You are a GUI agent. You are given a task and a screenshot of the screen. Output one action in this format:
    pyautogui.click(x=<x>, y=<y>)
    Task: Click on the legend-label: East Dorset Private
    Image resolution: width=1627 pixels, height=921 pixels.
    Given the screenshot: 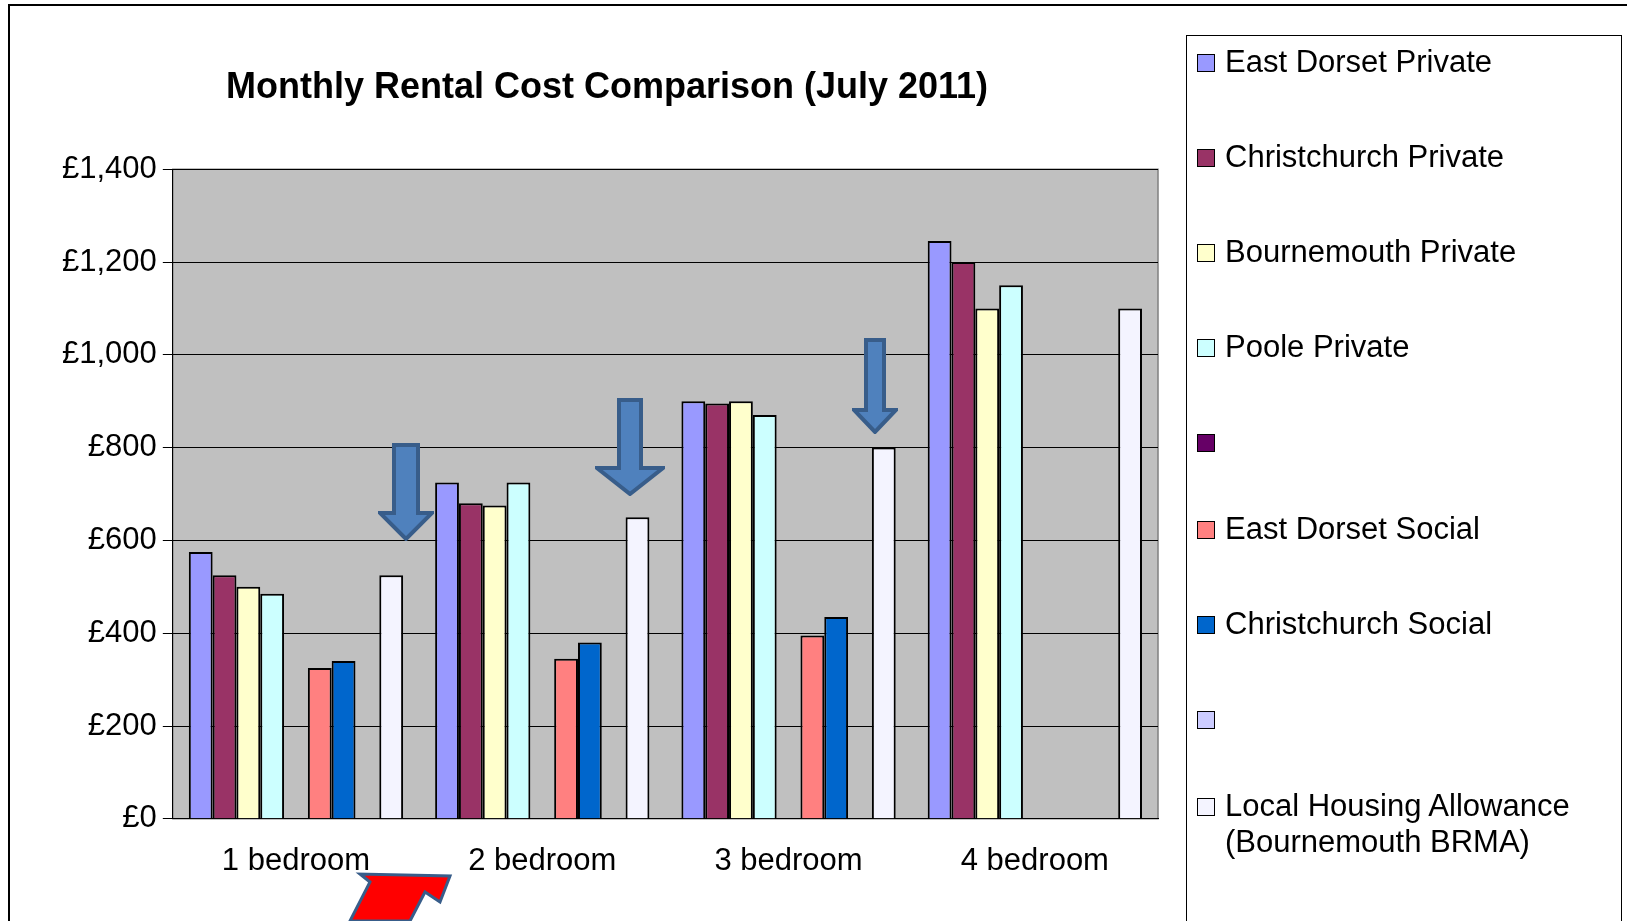 What is the action you would take?
    pyautogui.click(x=1359, y=62)
    